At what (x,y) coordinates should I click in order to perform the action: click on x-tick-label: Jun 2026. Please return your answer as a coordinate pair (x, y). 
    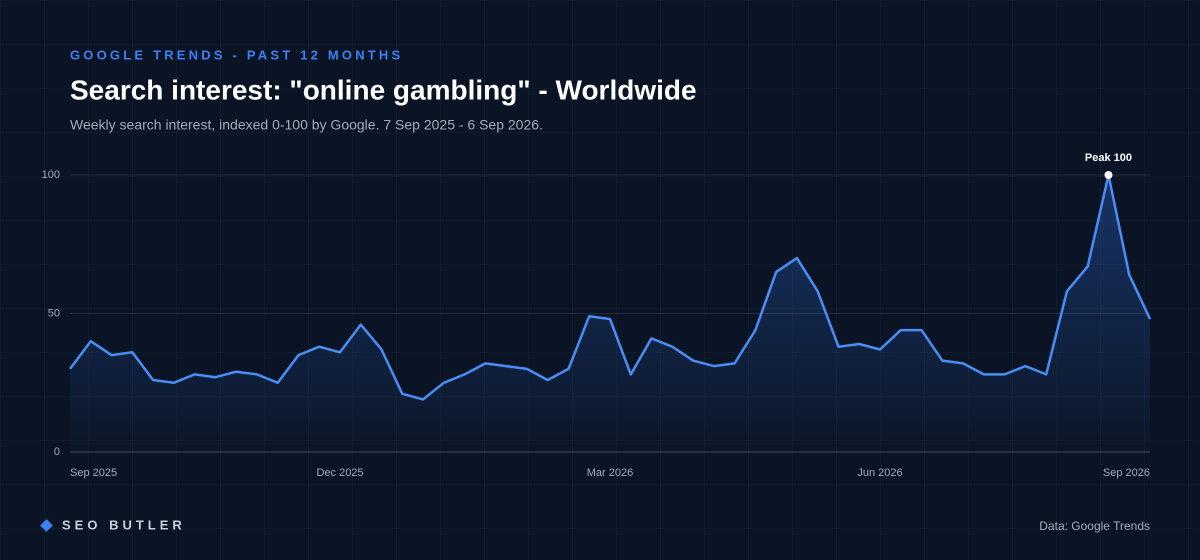
    Looking at the image, I should click on (879, 473).